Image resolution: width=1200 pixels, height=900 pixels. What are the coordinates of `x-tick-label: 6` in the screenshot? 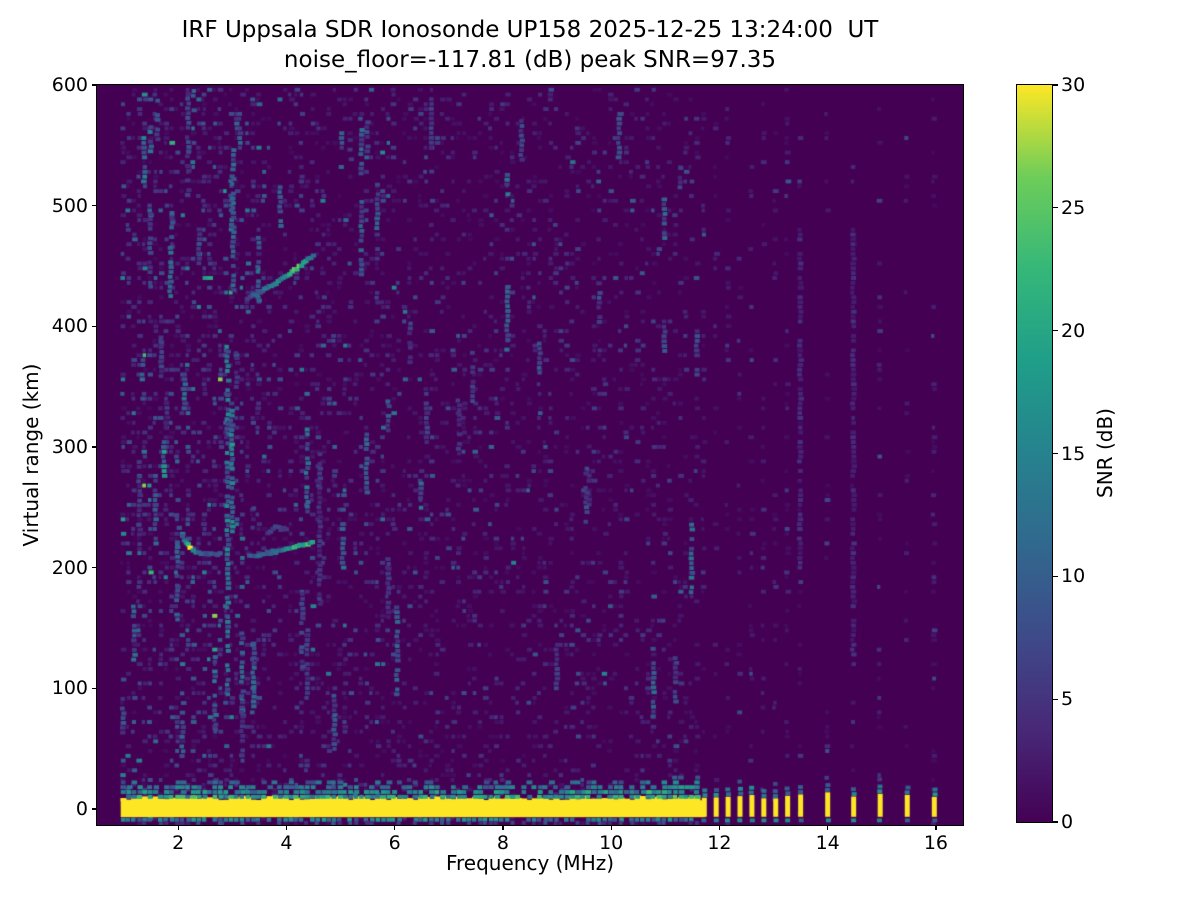 It's located at (394, 843).